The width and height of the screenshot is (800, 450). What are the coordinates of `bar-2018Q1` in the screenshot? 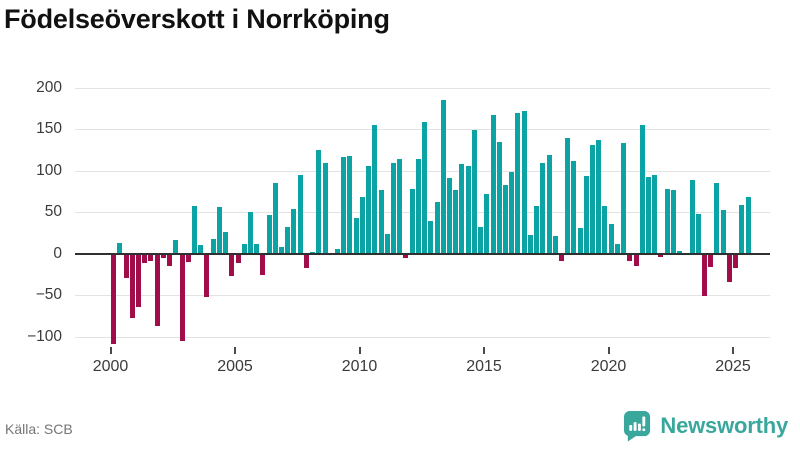 It's located at (561, 257).